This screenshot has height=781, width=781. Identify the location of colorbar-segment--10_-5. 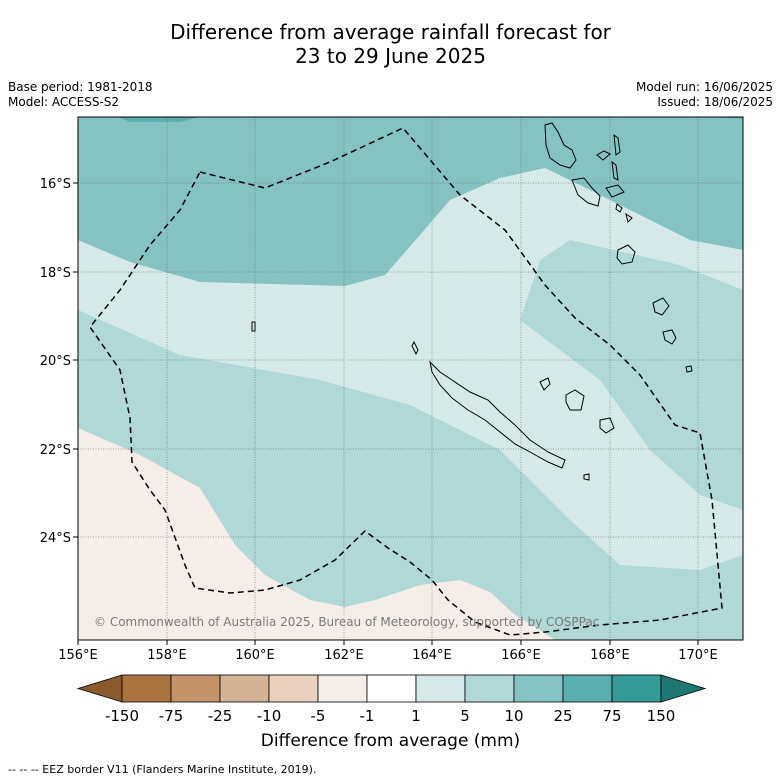
(293, 688).